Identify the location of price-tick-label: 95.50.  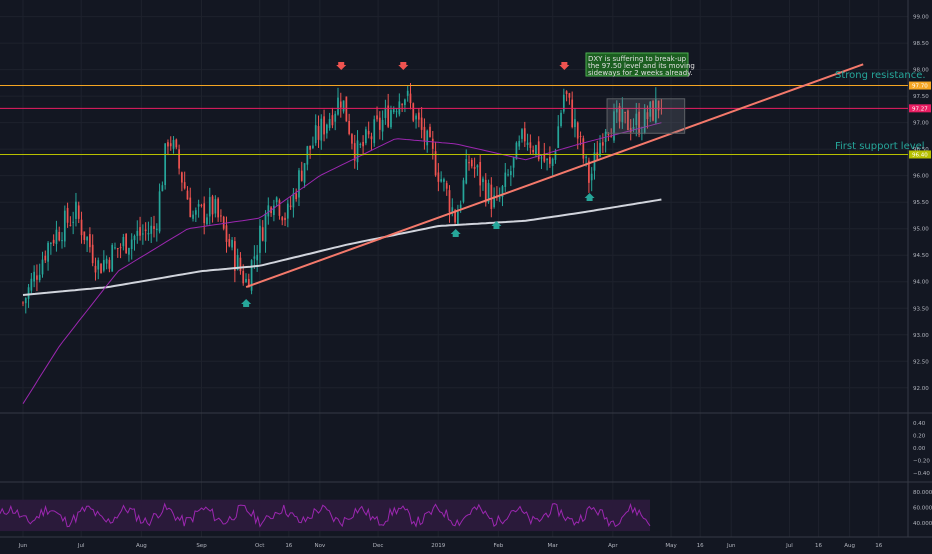
(921, 203).